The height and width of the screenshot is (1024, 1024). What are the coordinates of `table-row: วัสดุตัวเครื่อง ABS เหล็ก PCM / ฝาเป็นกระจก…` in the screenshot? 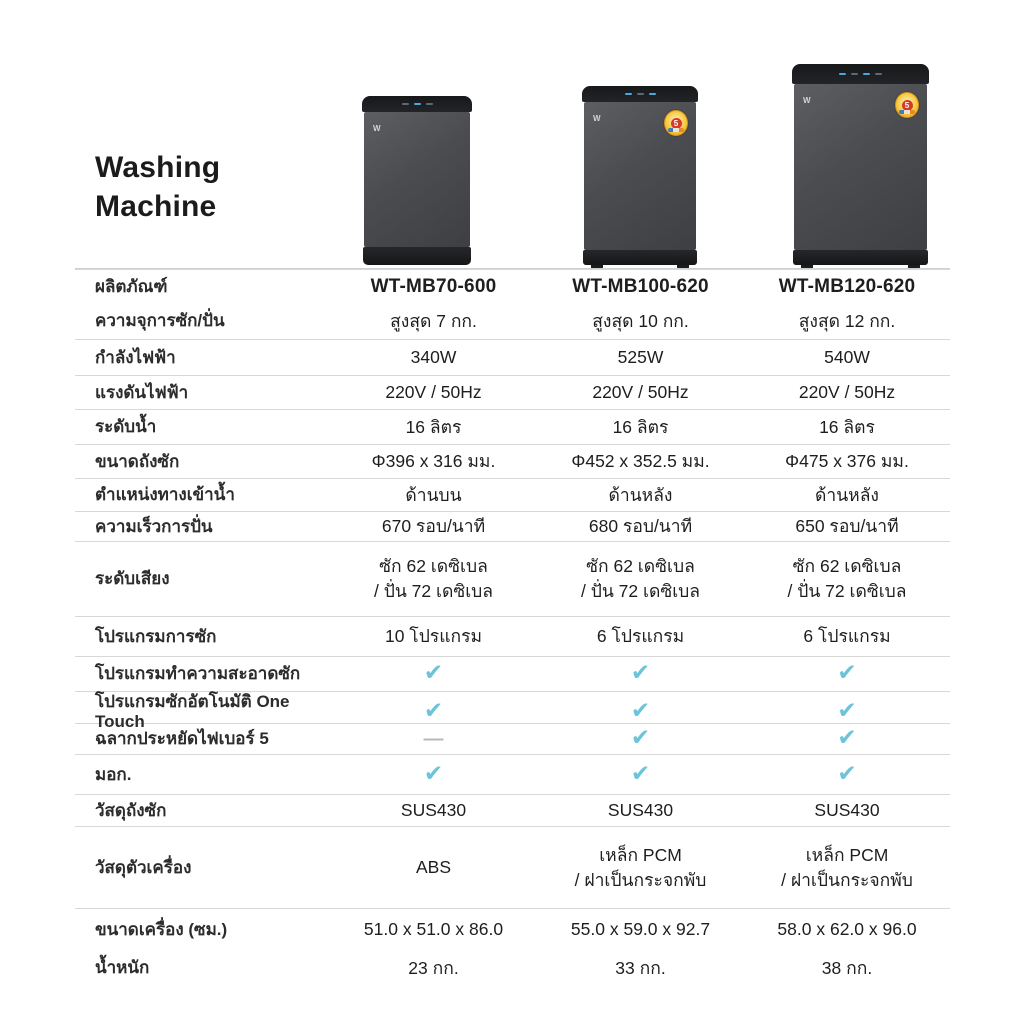 It's located at (512, 867).